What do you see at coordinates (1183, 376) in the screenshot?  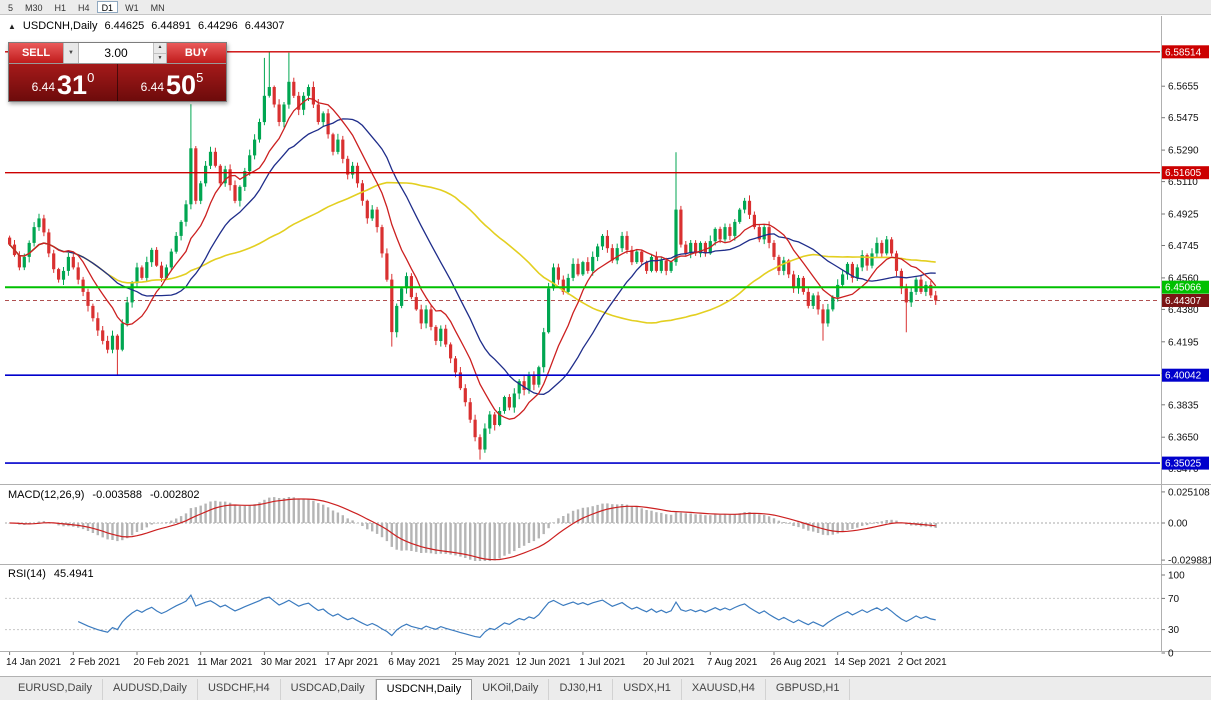 I see `svg-text: 6.40042` at bounding box center [1183, 376].